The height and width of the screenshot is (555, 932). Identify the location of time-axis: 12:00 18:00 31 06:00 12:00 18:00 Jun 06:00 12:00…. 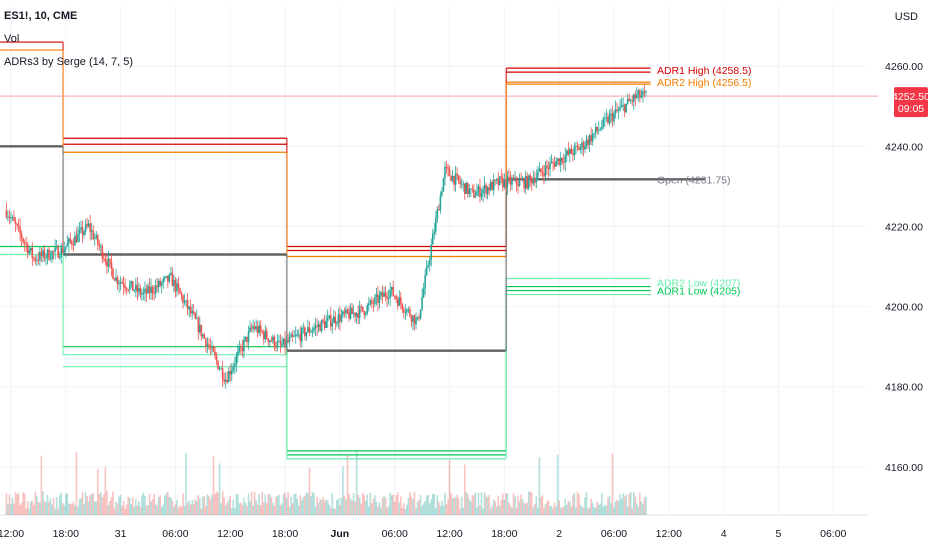
(423, 534).